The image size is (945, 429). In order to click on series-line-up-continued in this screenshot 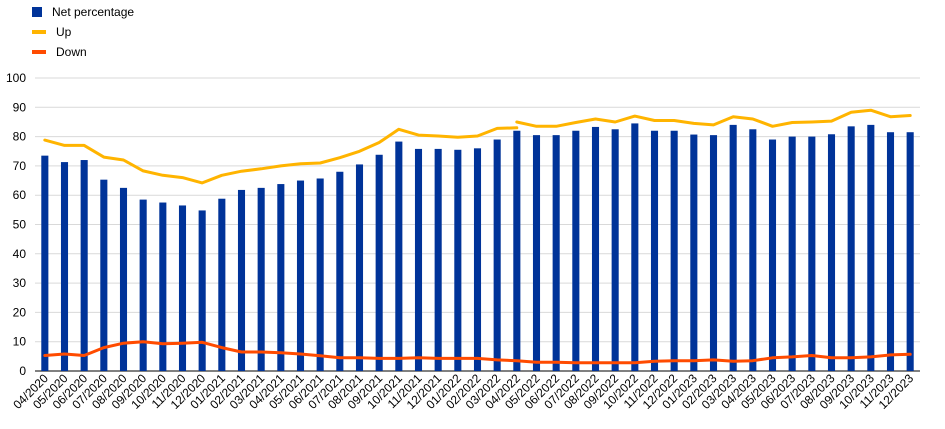, I will do `click(713, 118)`.